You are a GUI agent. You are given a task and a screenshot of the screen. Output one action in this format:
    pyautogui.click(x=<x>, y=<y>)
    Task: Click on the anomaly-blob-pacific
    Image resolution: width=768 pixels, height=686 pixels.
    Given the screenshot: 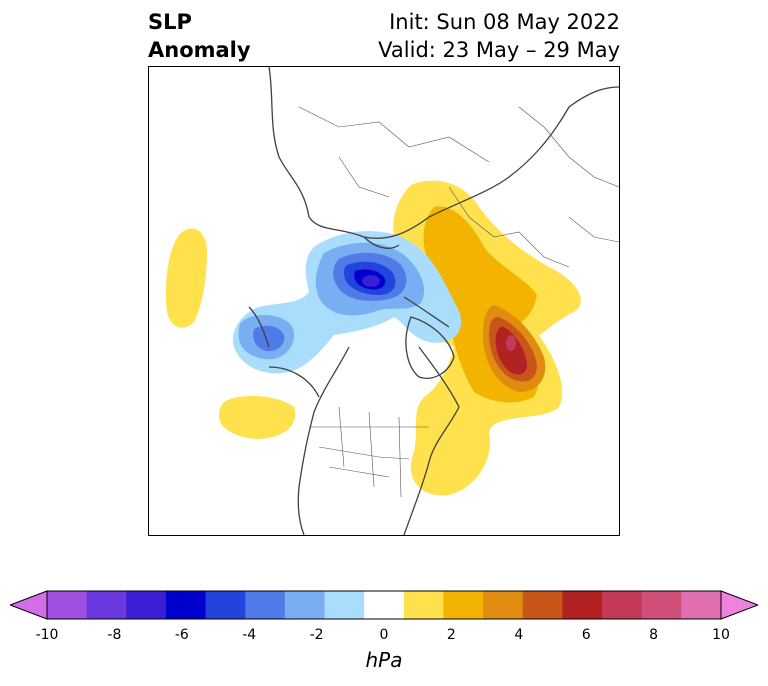 What is the action you would take?
    pyautogui.click(x=257, y=417)
    